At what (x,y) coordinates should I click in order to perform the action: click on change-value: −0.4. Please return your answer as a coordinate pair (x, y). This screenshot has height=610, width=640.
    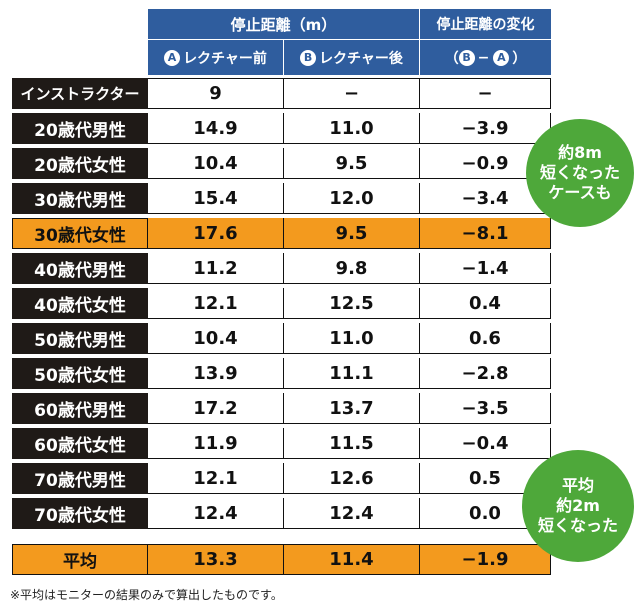
    Looking at the image, I should click on (485, 443).